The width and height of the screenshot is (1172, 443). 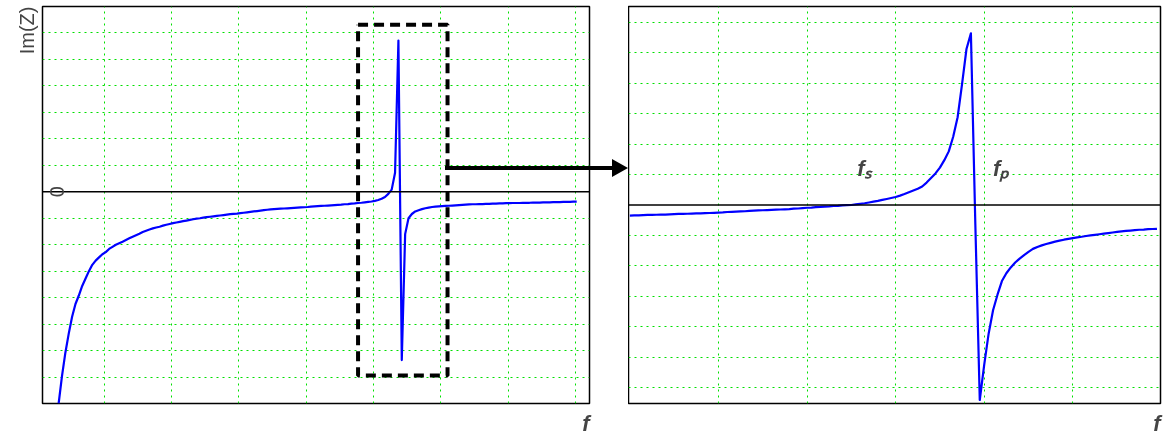 I want to click on y-axis-title: Im(Z), so click(x=26, y=30).